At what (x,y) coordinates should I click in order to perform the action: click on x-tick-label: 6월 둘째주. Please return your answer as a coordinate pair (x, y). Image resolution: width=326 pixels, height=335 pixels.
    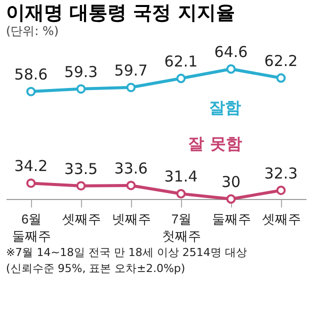
    Looking at the image, I should click on (31, 228).